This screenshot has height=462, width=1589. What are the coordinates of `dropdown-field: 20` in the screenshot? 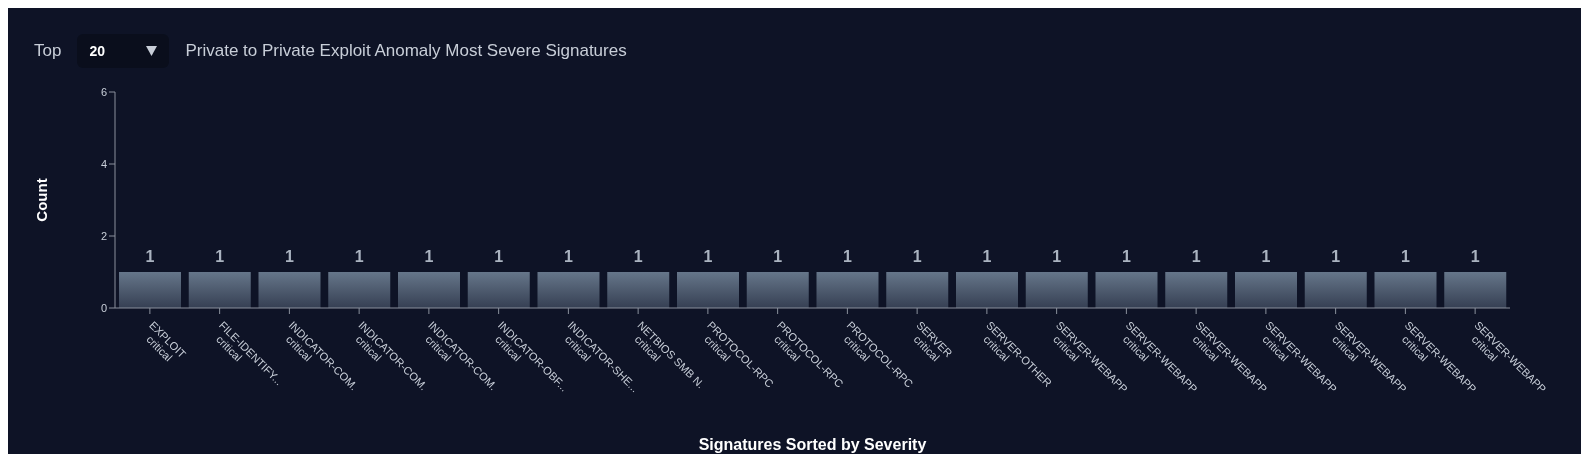 It's located at (123, 51).